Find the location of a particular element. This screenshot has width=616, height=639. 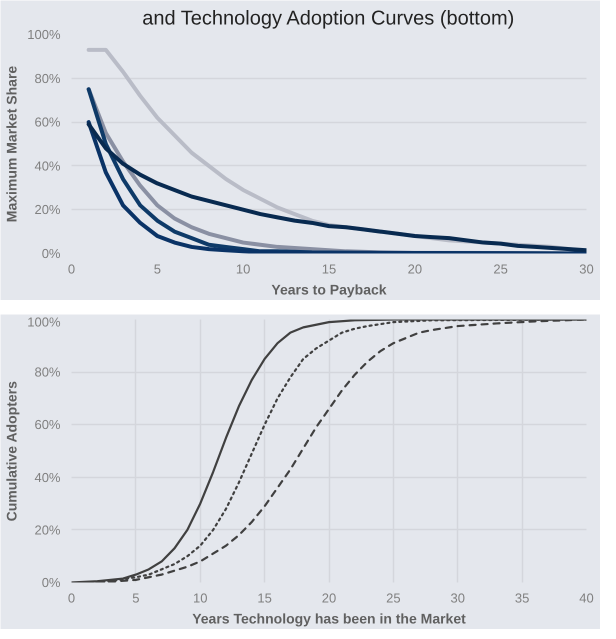

x-axis-title: Years Technology has been in the Market is located at coordinates (329, 618).